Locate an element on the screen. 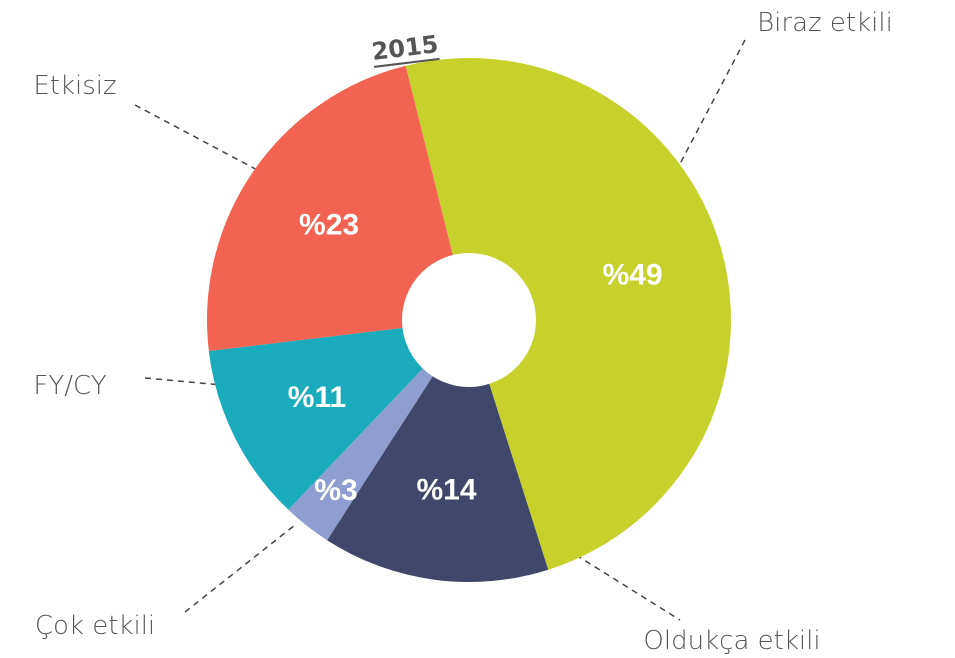  category-label: Çok etkili is located at coordinates (95, 626).